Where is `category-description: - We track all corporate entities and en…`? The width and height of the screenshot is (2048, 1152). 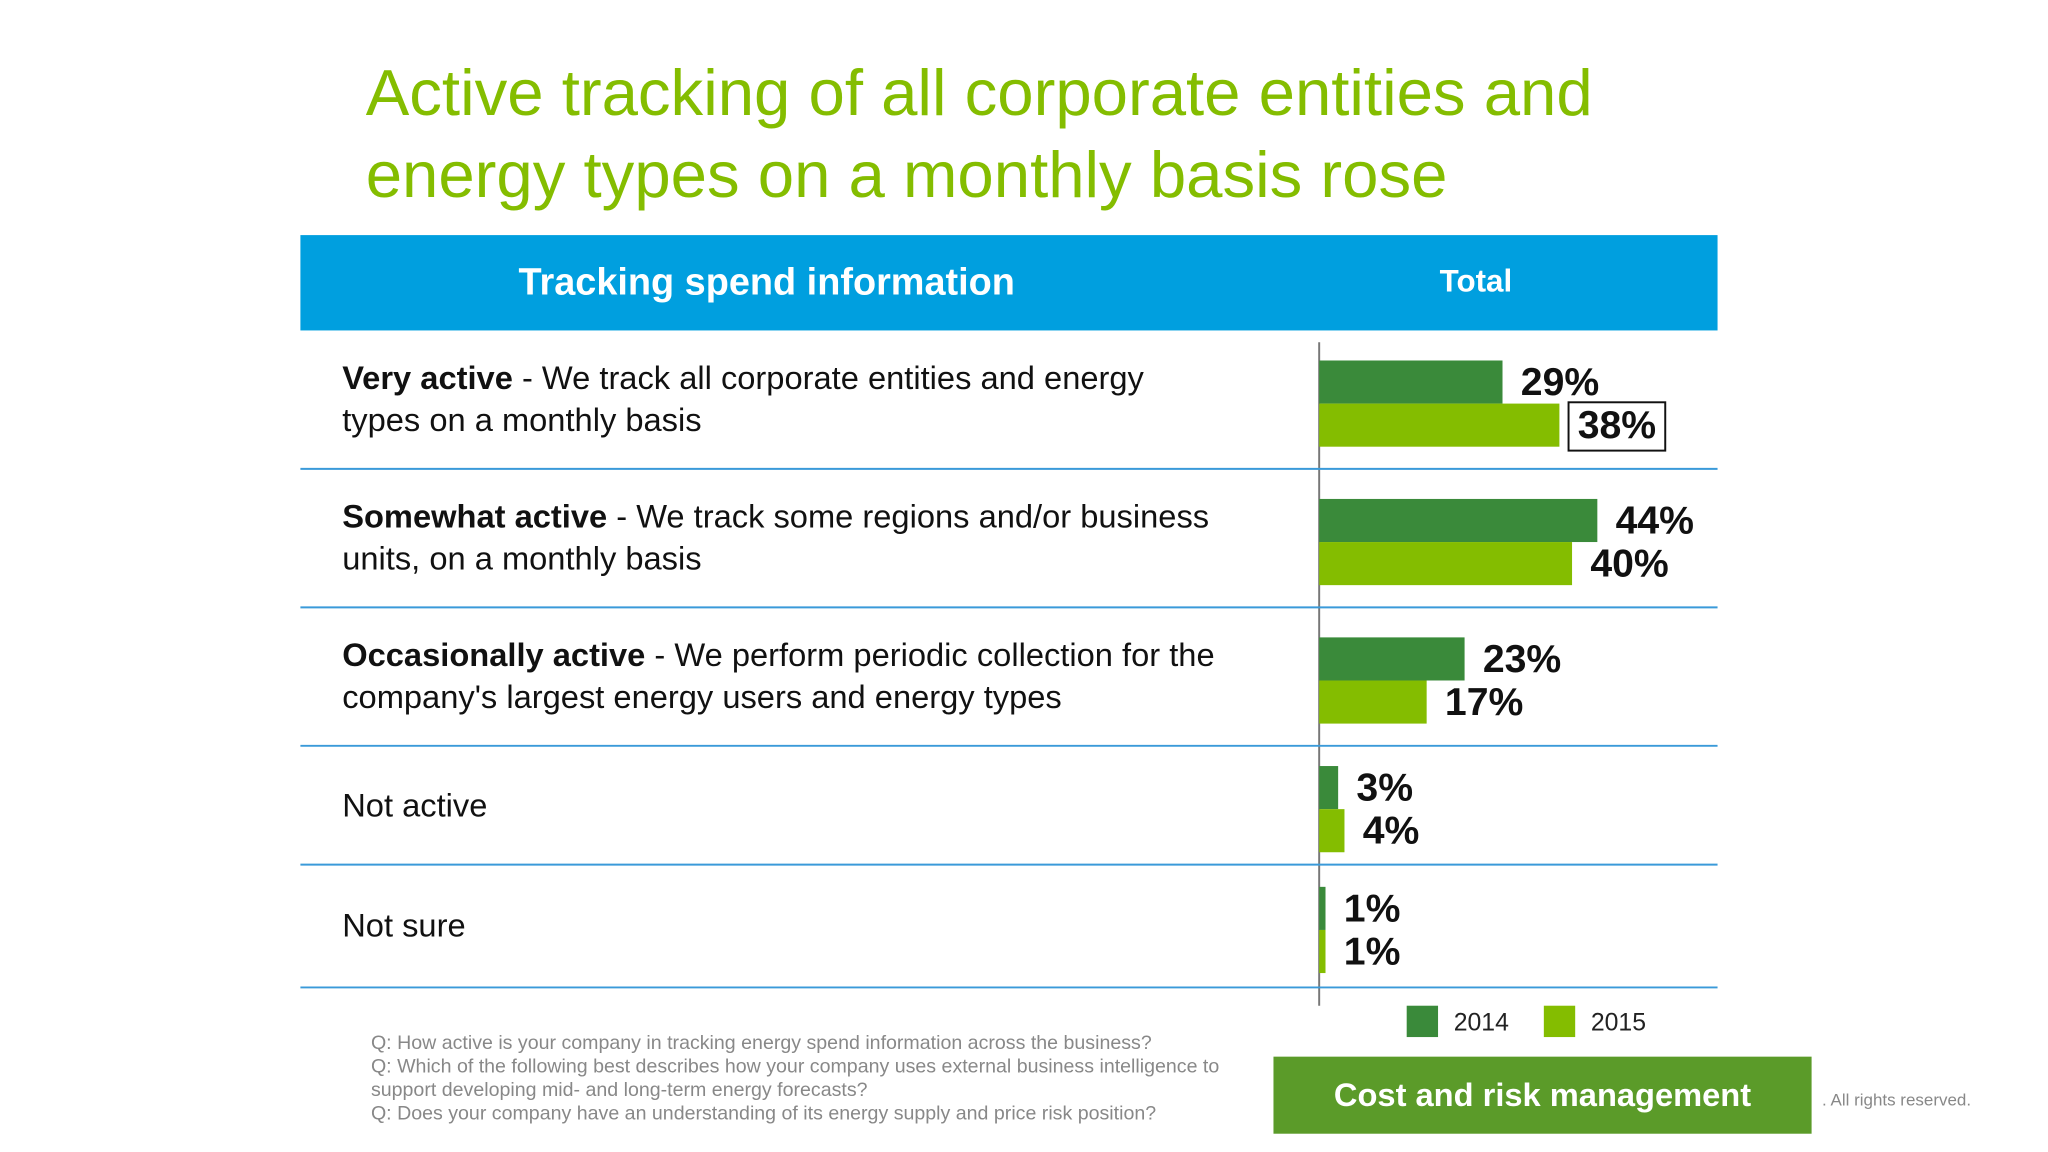 category-description: - We track all corporate entities and en… is located at coordinates (743, 399).